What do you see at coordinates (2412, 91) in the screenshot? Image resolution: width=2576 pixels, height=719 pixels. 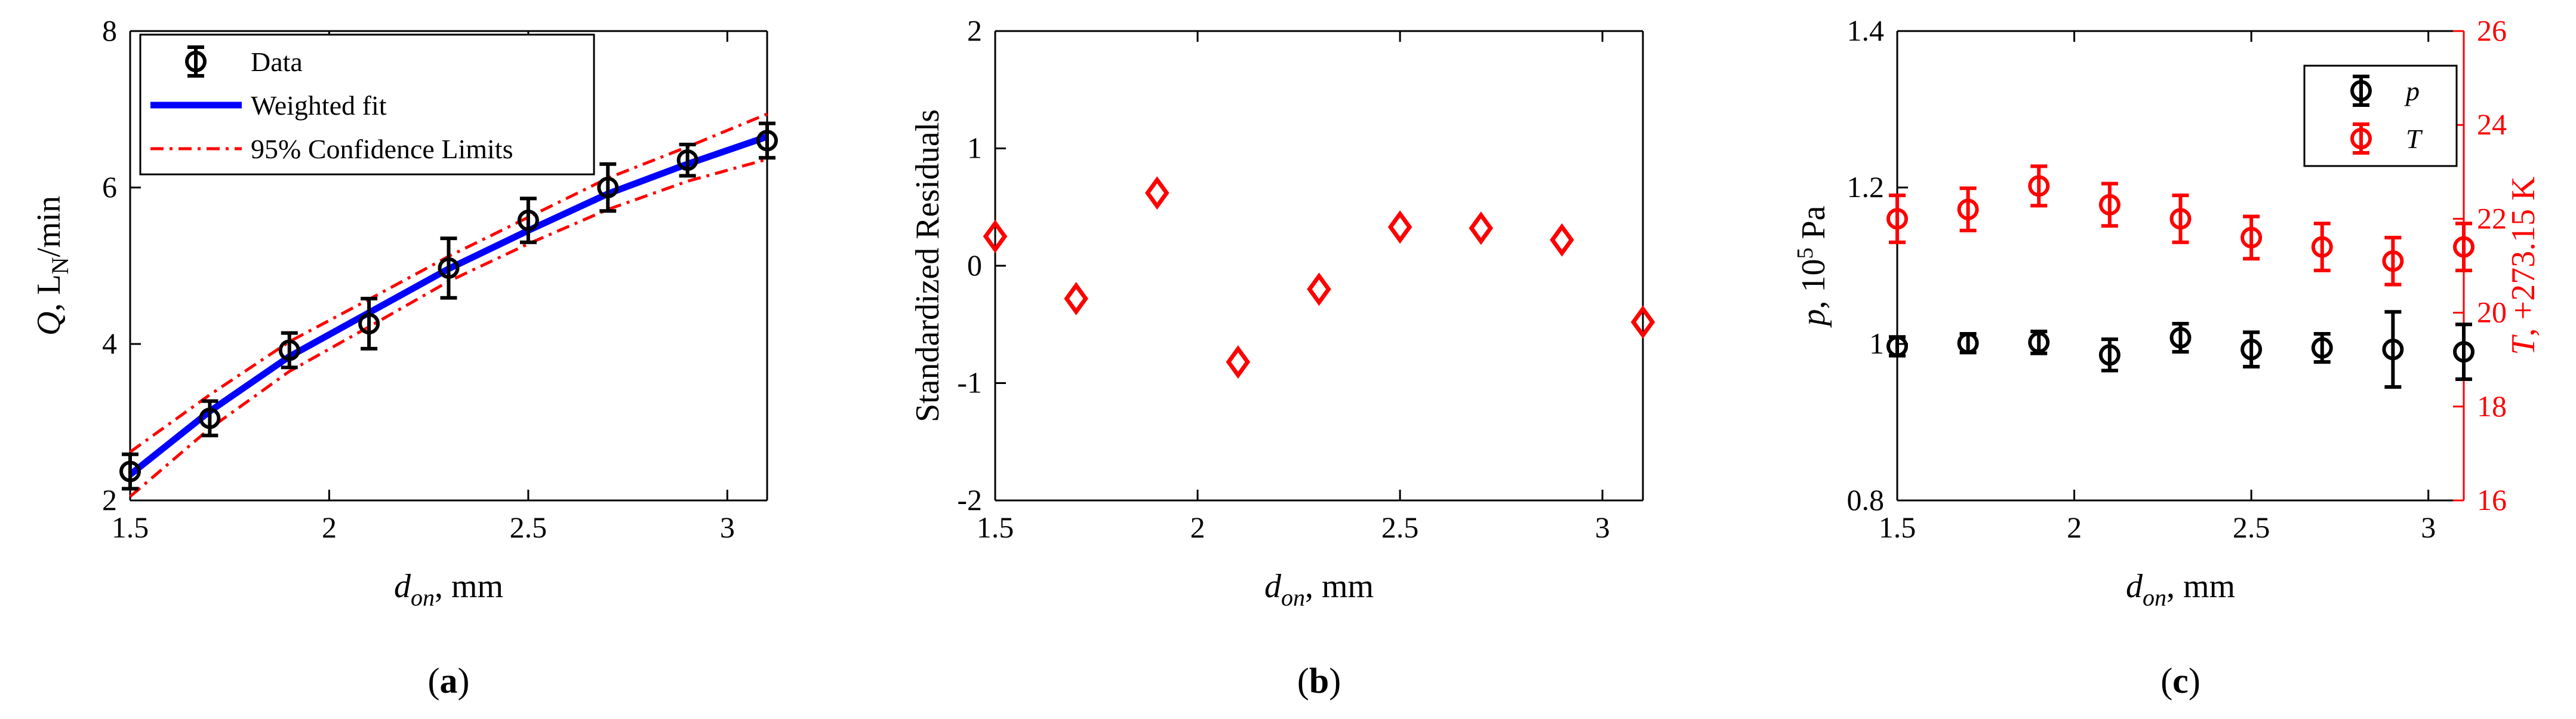 I see `c-legend-label: p` at bounding box center [2412, 91].